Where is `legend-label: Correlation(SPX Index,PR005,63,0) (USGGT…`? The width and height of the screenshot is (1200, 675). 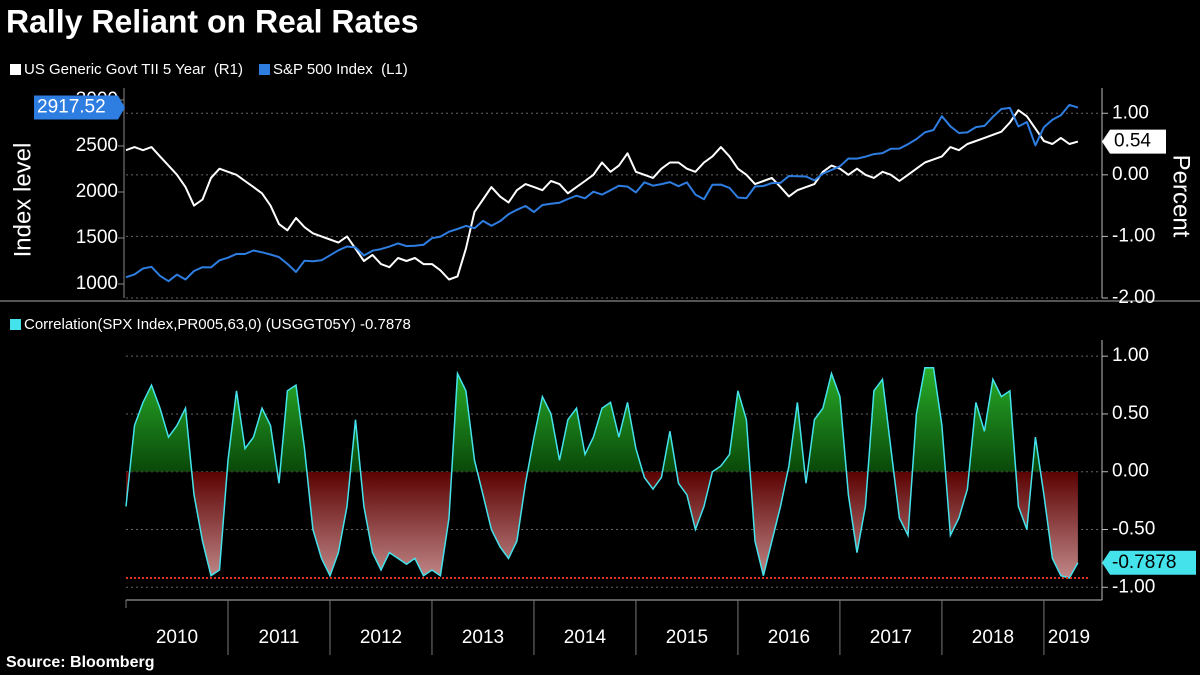 legend-label: Correlation(SPX Index,PR005,63,0) (USGGT… is located at coordinates (217, 324).